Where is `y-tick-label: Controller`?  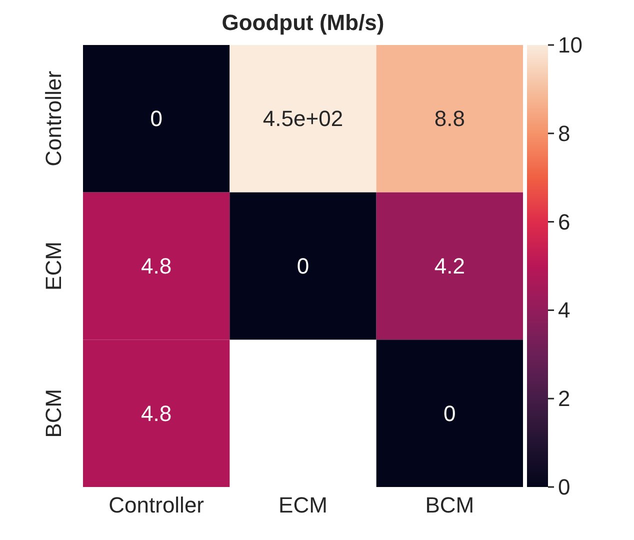 y-tick-label: Controller is located at coordinates (53, 118).